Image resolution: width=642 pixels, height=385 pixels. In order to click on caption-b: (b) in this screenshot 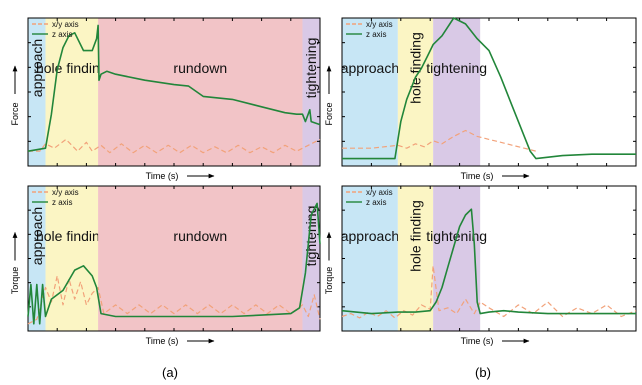, I will do `click(483, 372)`.